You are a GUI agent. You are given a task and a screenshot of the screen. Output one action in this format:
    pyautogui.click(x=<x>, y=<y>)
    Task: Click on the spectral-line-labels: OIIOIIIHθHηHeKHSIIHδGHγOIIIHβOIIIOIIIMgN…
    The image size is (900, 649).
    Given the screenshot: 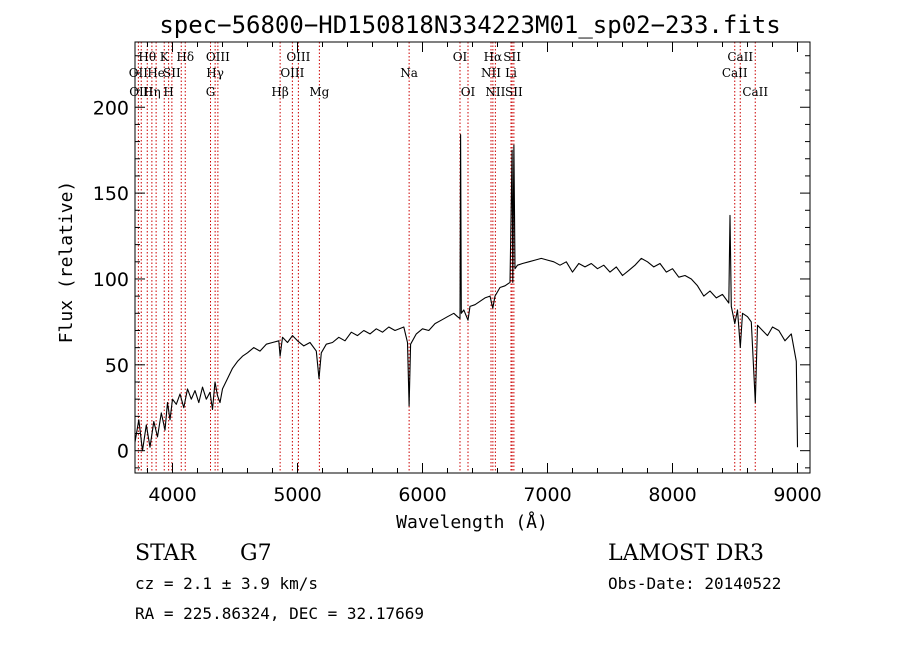 What is the action you would take?
    pyautogui.click(x=449, y=74)
    